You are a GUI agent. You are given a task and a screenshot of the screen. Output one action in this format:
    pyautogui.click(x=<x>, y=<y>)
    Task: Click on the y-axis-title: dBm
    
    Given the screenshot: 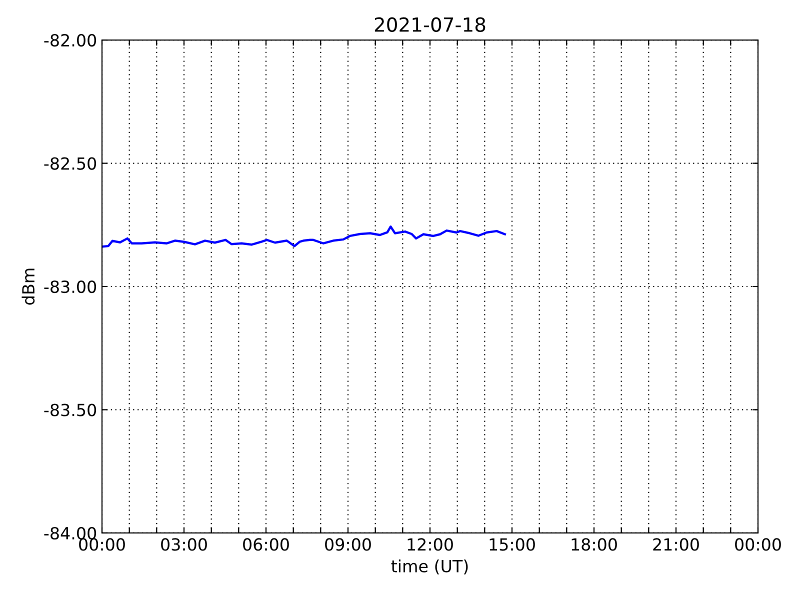 What is the action you would take?
    pyautogui.click(x=28, y=286)
    